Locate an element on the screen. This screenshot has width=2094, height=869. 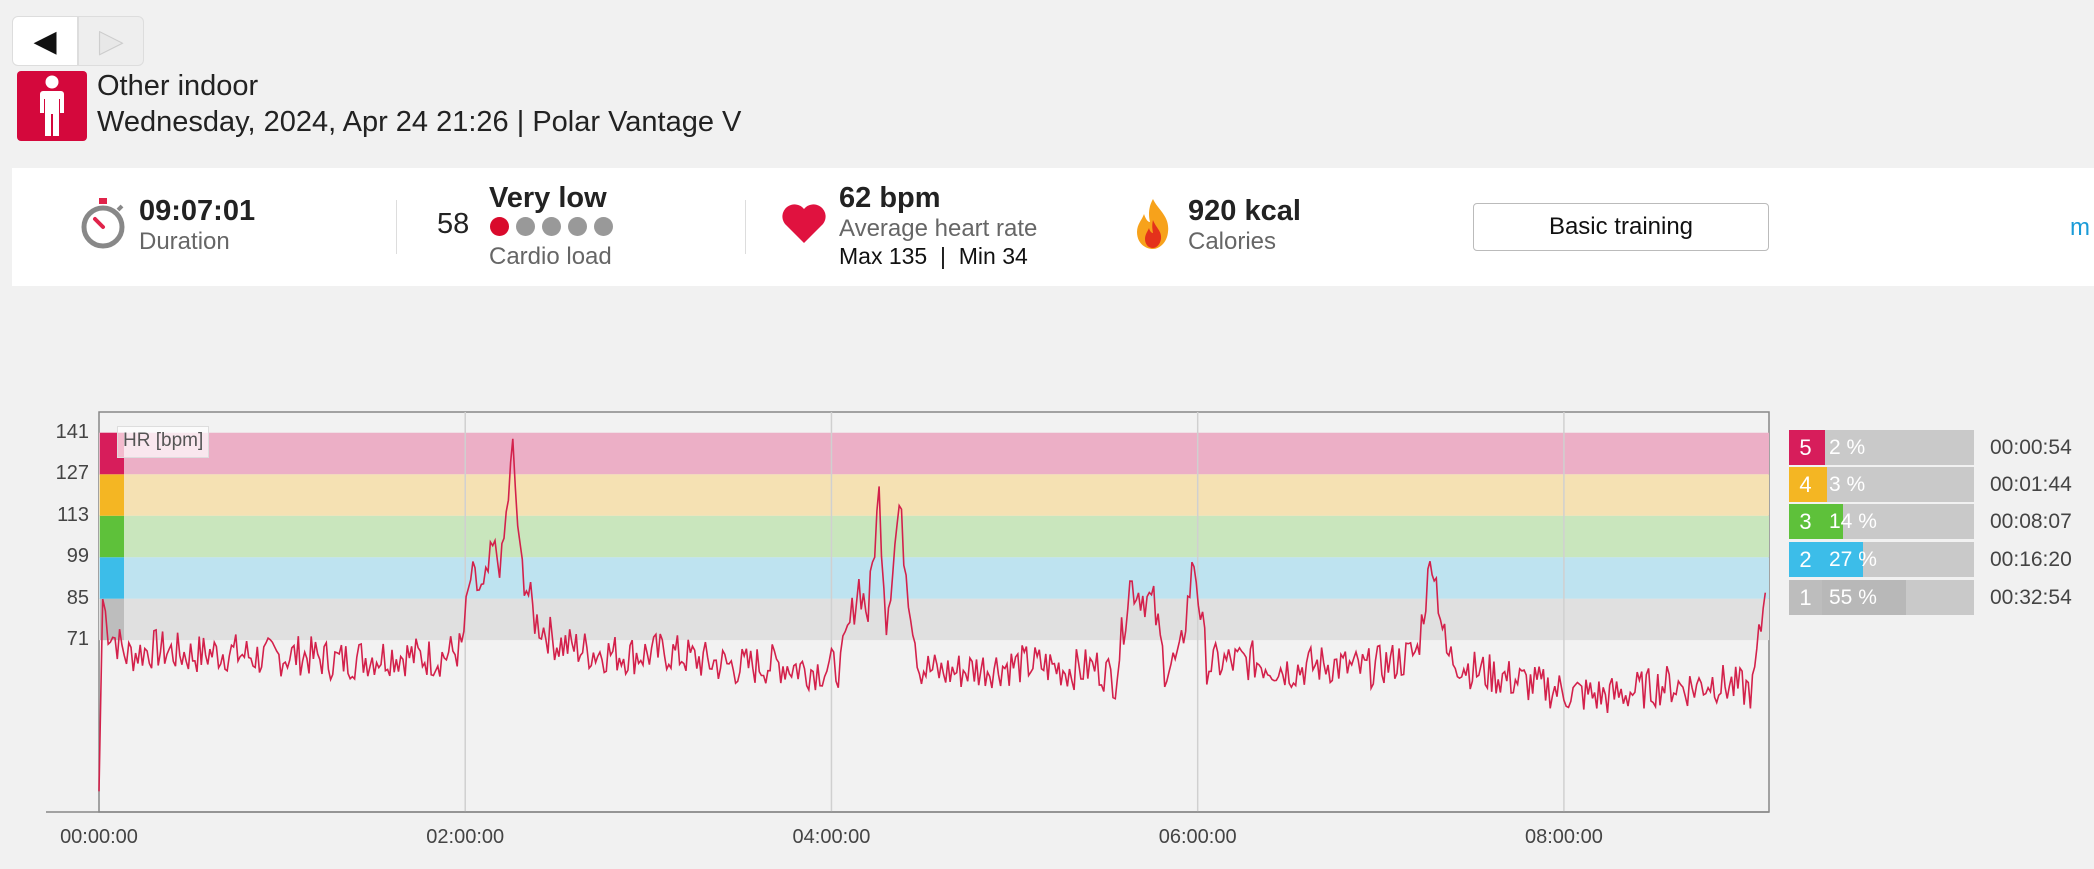
cardio-load-stat: Very low Cardio load is located at coordinates (554, 226).